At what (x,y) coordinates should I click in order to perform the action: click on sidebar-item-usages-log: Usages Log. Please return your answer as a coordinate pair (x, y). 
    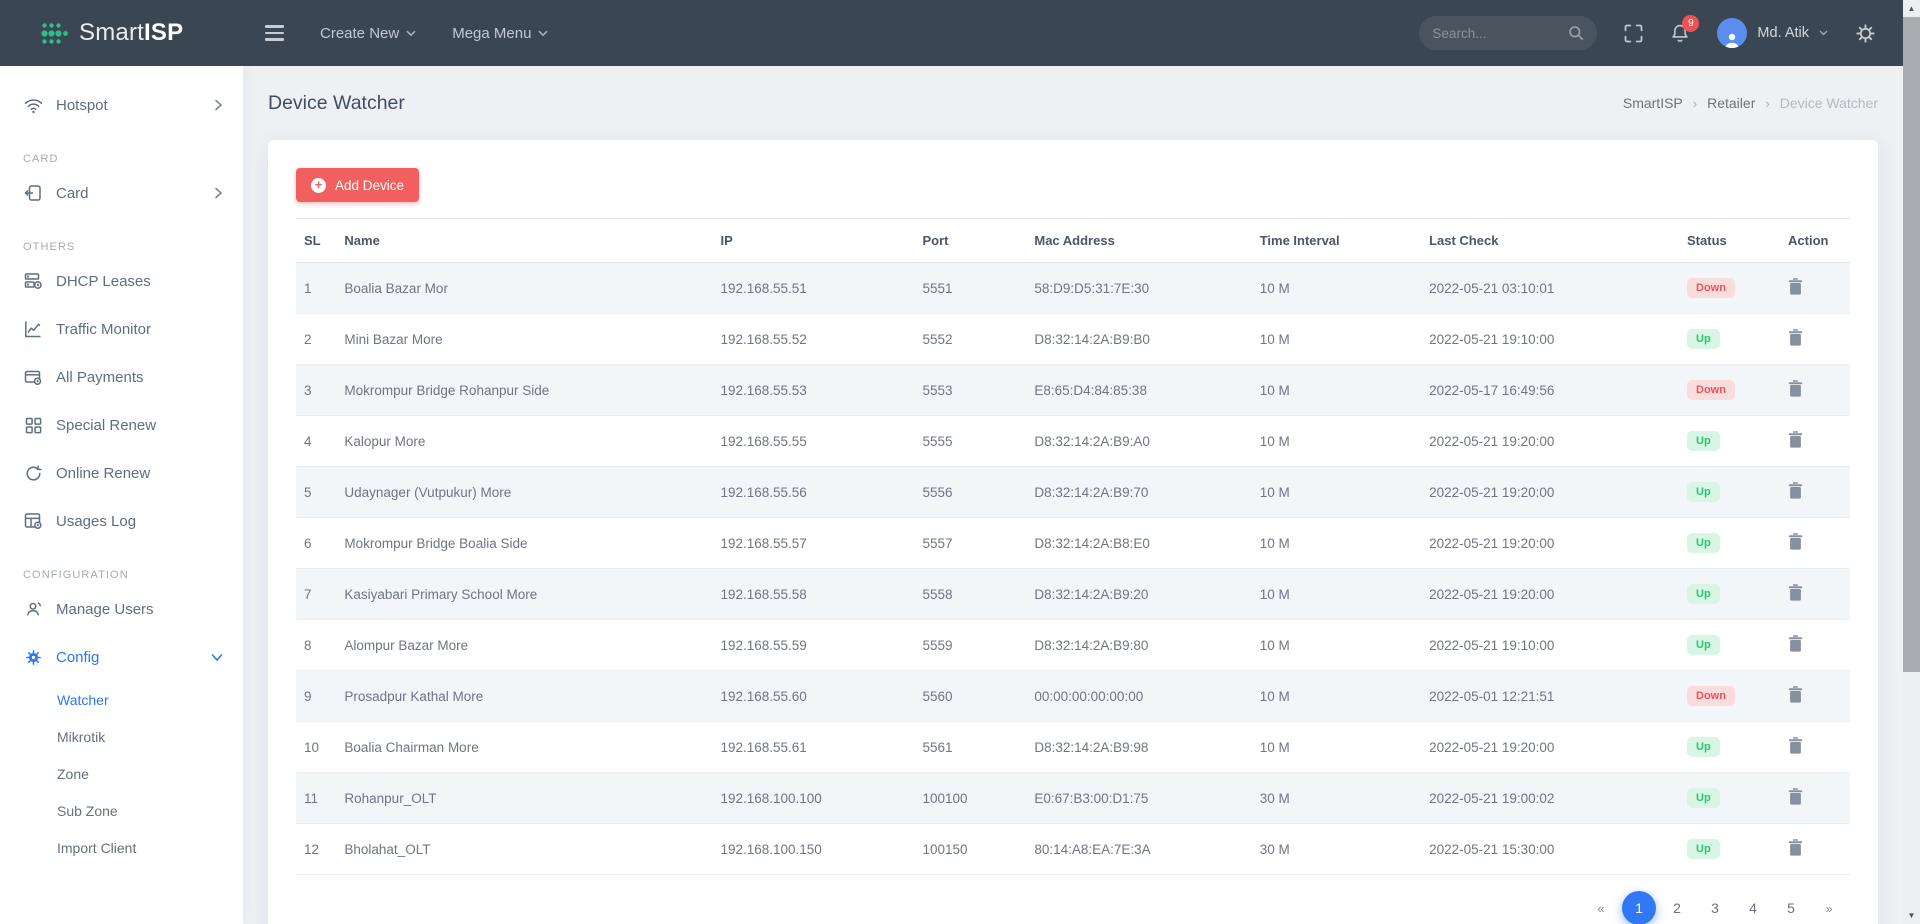
    Looking at the image, I should click on (121, 521).